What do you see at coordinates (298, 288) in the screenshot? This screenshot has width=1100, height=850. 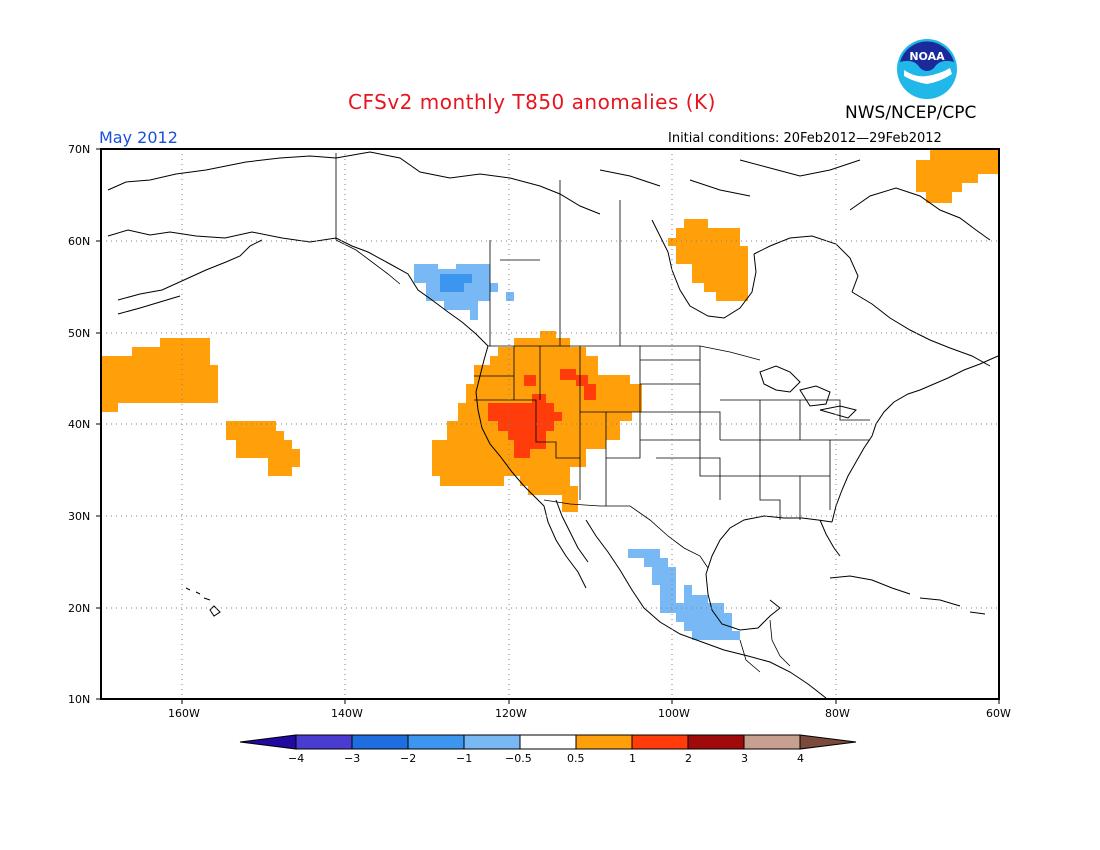 I see `alaska-coast` at bounding box center [298, 288].